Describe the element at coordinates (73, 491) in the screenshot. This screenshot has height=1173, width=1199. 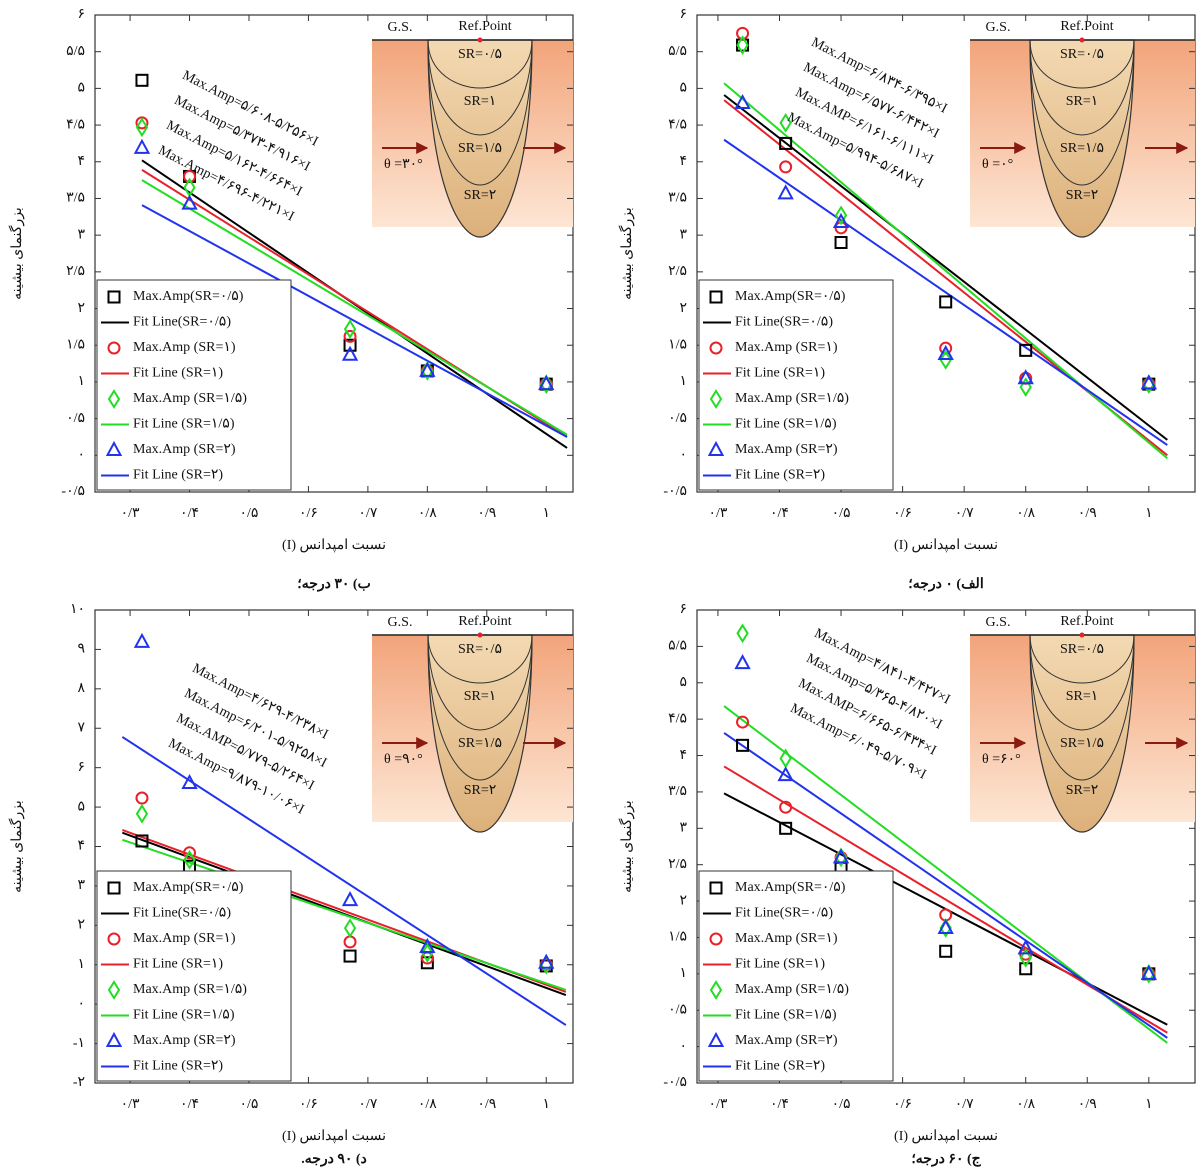
I see `y-tick-label: -۰/۵` at that location.